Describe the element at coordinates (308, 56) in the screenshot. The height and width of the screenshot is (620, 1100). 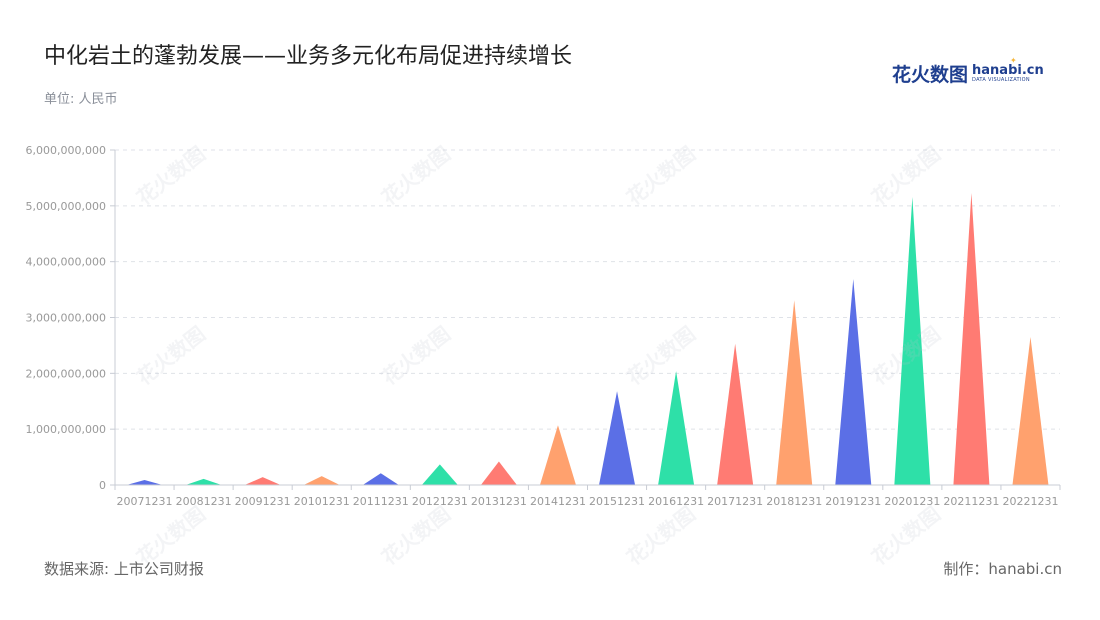
I see `page-title: 中化岩土的蓬勃发展——业务多元化布局促进持续增长` at that location.